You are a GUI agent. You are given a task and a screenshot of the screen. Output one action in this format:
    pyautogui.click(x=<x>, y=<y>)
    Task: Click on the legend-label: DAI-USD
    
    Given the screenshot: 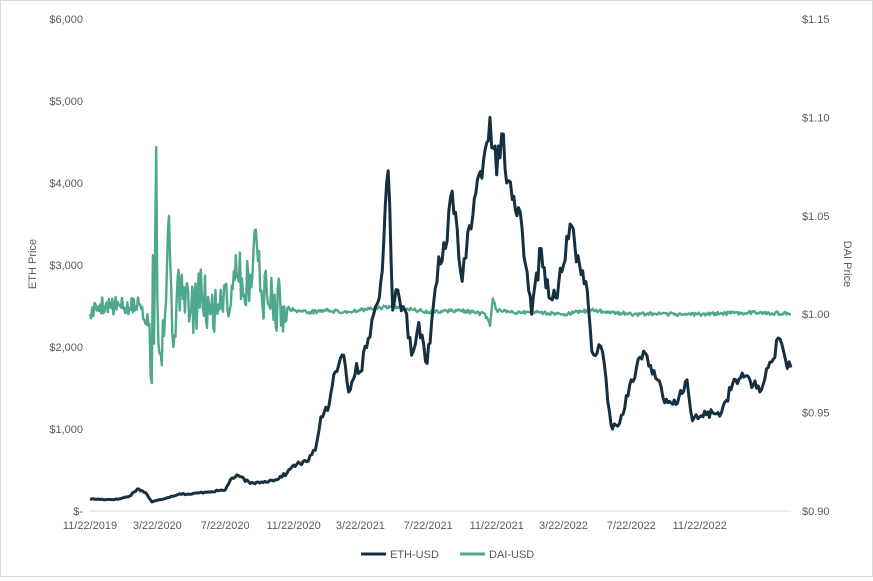 What is the action you would take?
    pyautogui.click(x=511, y=555)
    